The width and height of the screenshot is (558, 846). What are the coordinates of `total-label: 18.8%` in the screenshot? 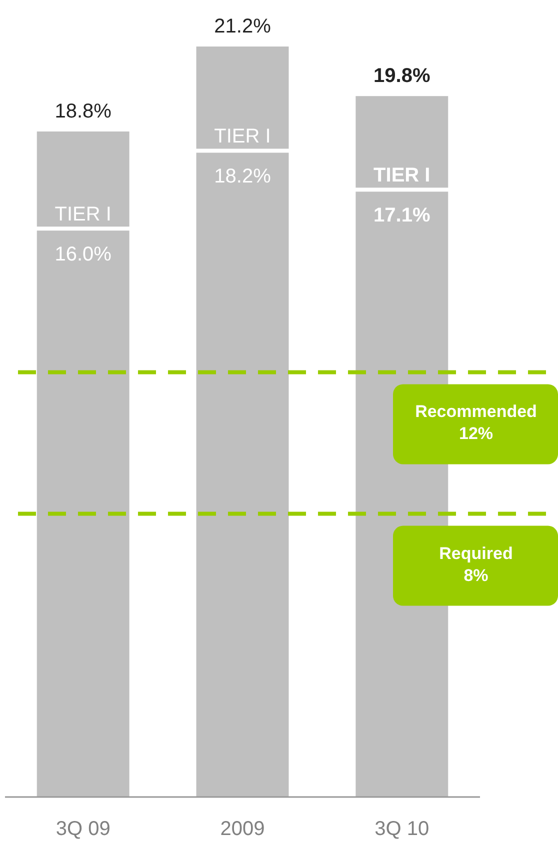 It's located at (83, 111).